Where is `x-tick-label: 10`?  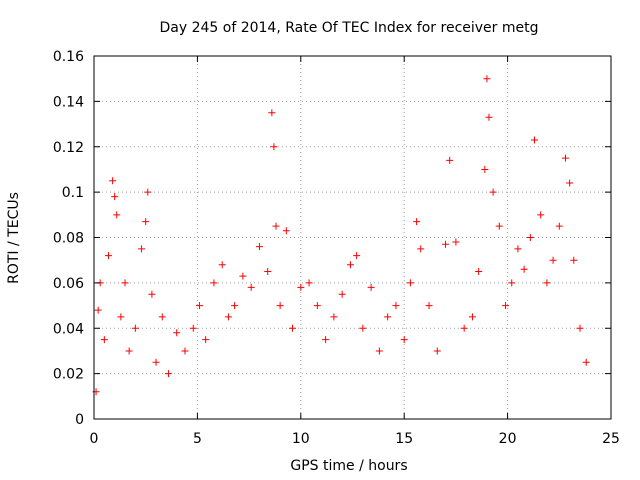
x-tick-label: 10 is located at coordinates (301, 439).